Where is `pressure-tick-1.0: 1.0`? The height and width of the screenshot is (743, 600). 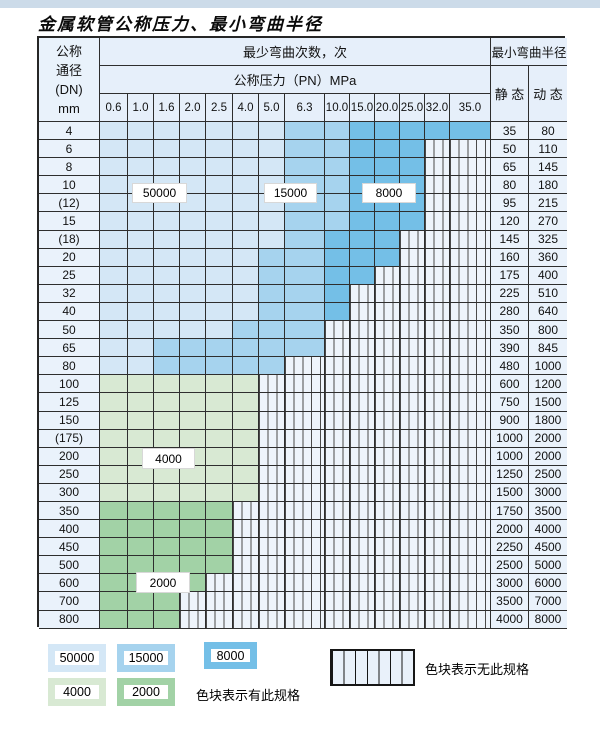 pressure-tick-1.0: 1.0 is located at coordinates (141, 108).